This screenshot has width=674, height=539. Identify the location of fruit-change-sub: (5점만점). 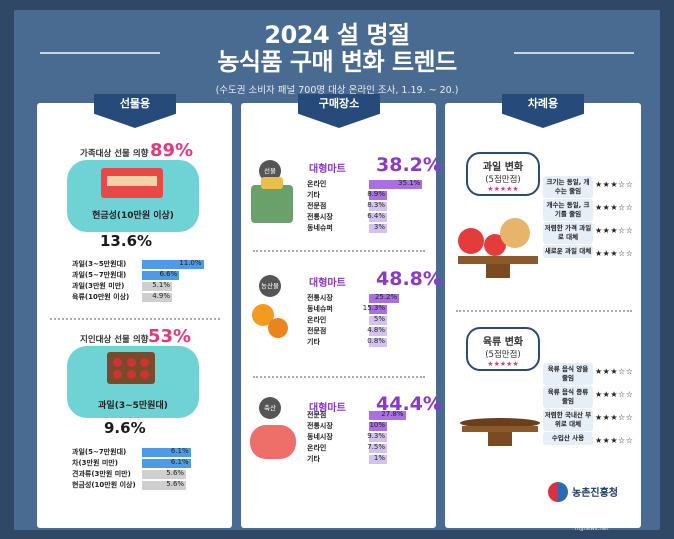
(503, 180).